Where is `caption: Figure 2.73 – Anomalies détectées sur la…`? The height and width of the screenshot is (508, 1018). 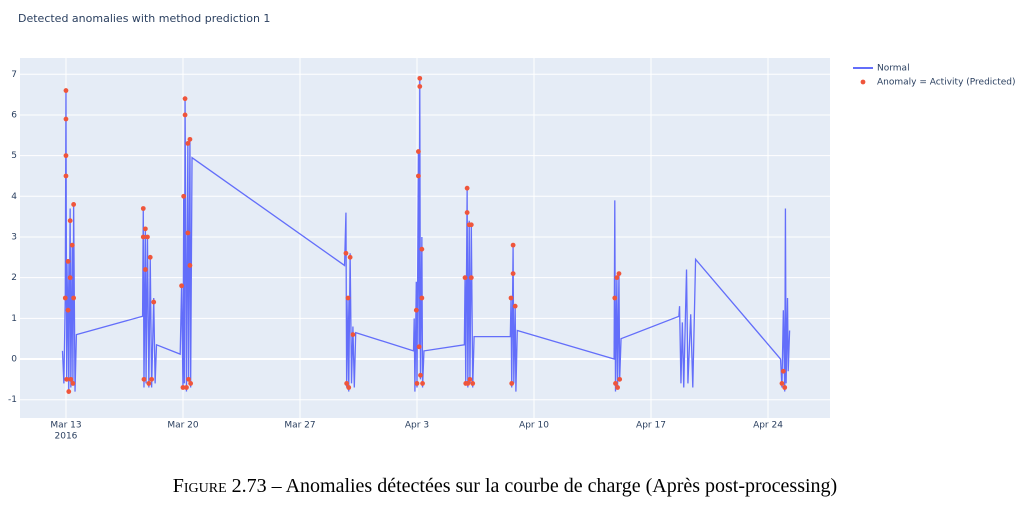
caption: Figure 2.73 – Anomalies détectées sur la… is located at coordinates (505, 486).